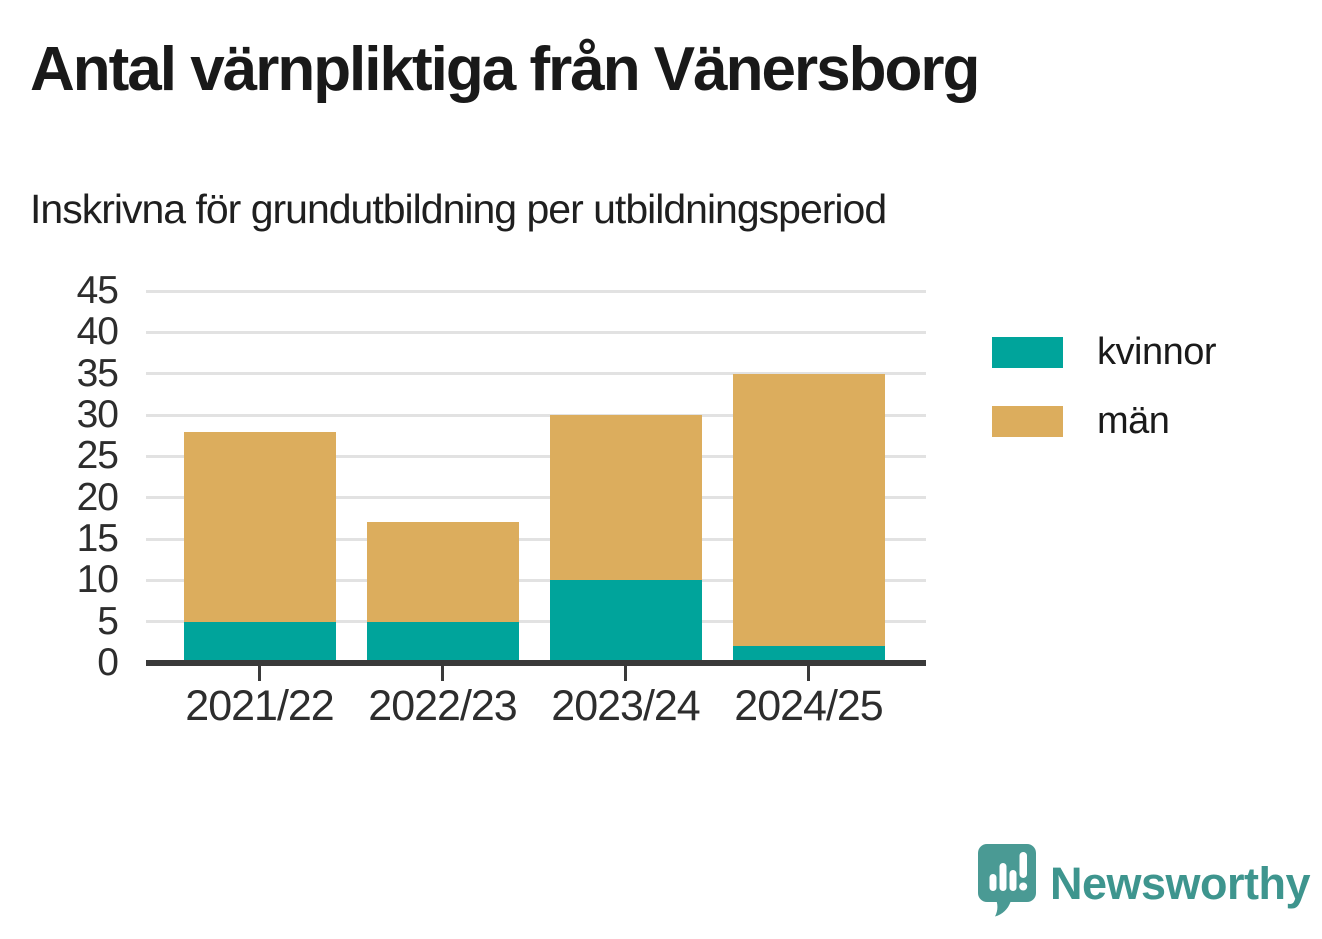  What do you see at coordinates (97, 580) in the screenshot?
I see `y-tick-label: 10` at bounding box center [97, 580].